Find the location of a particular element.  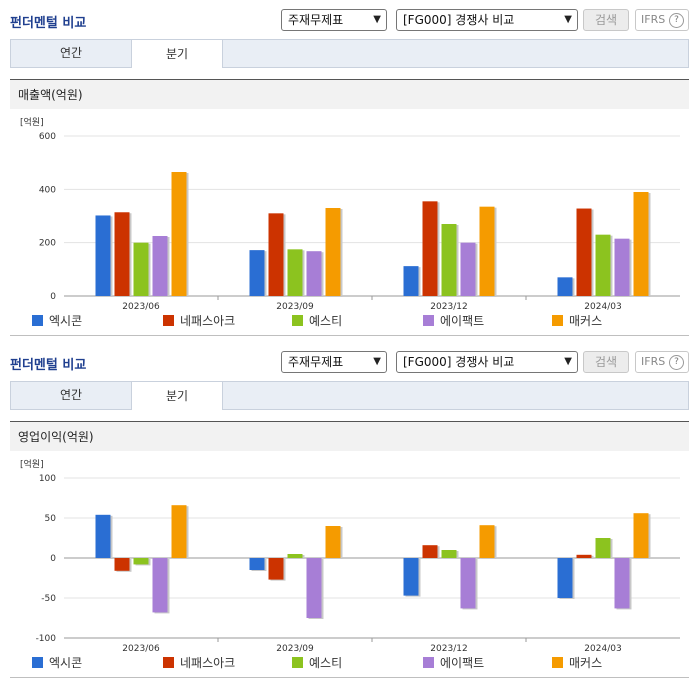

x-tick-label: 2024/03 is located at coordinates (602, 649).